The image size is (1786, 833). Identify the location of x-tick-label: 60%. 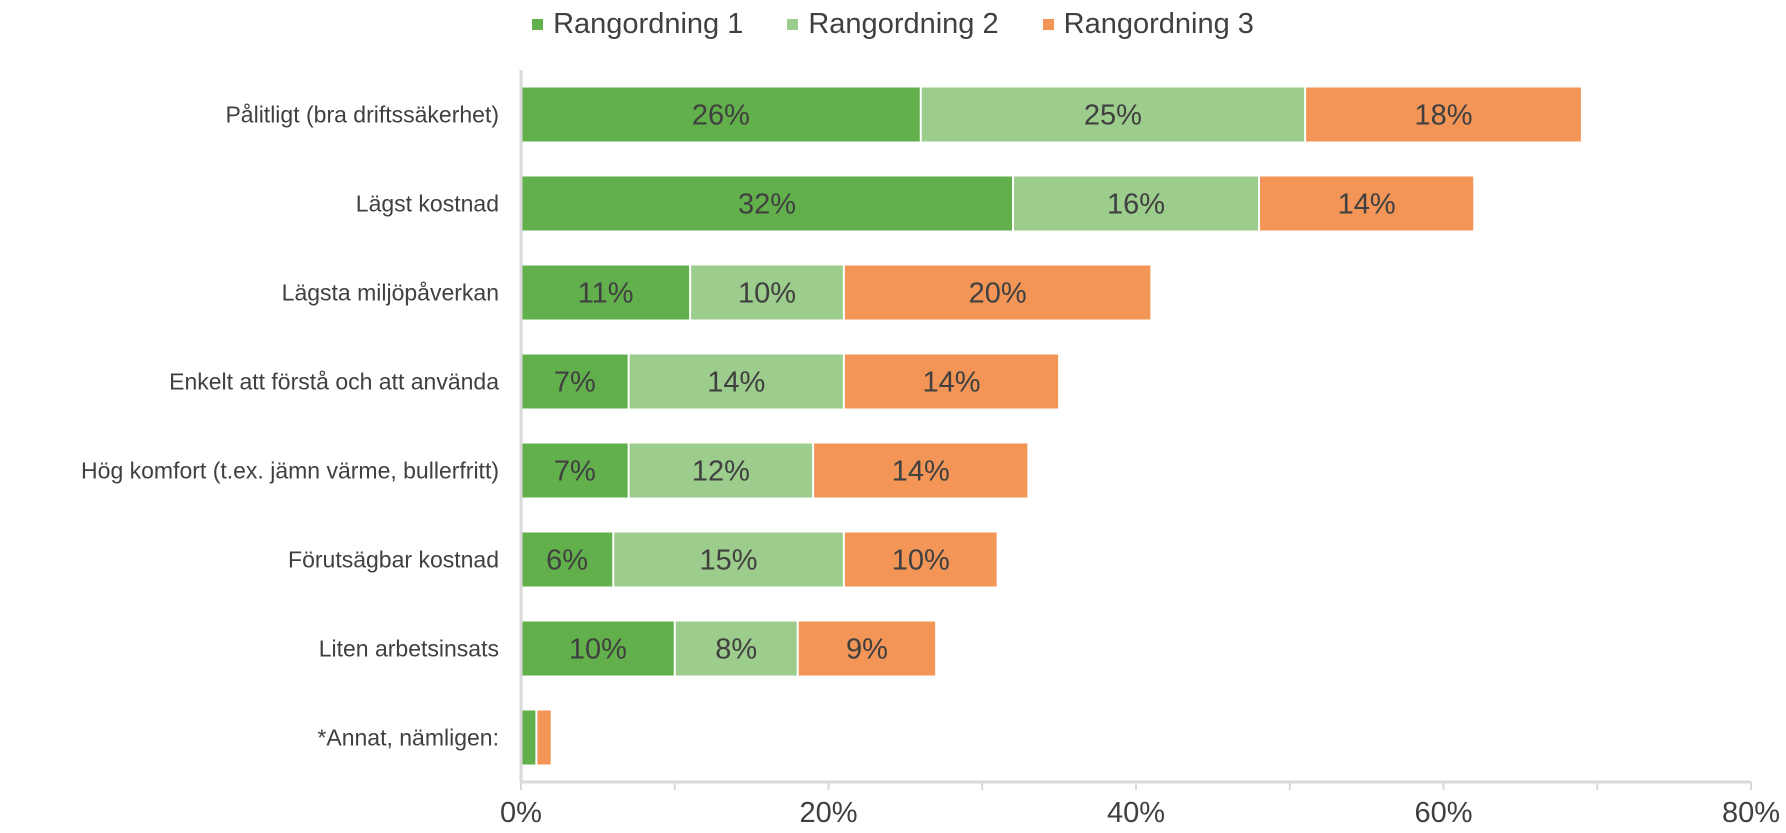
(1443, 813).